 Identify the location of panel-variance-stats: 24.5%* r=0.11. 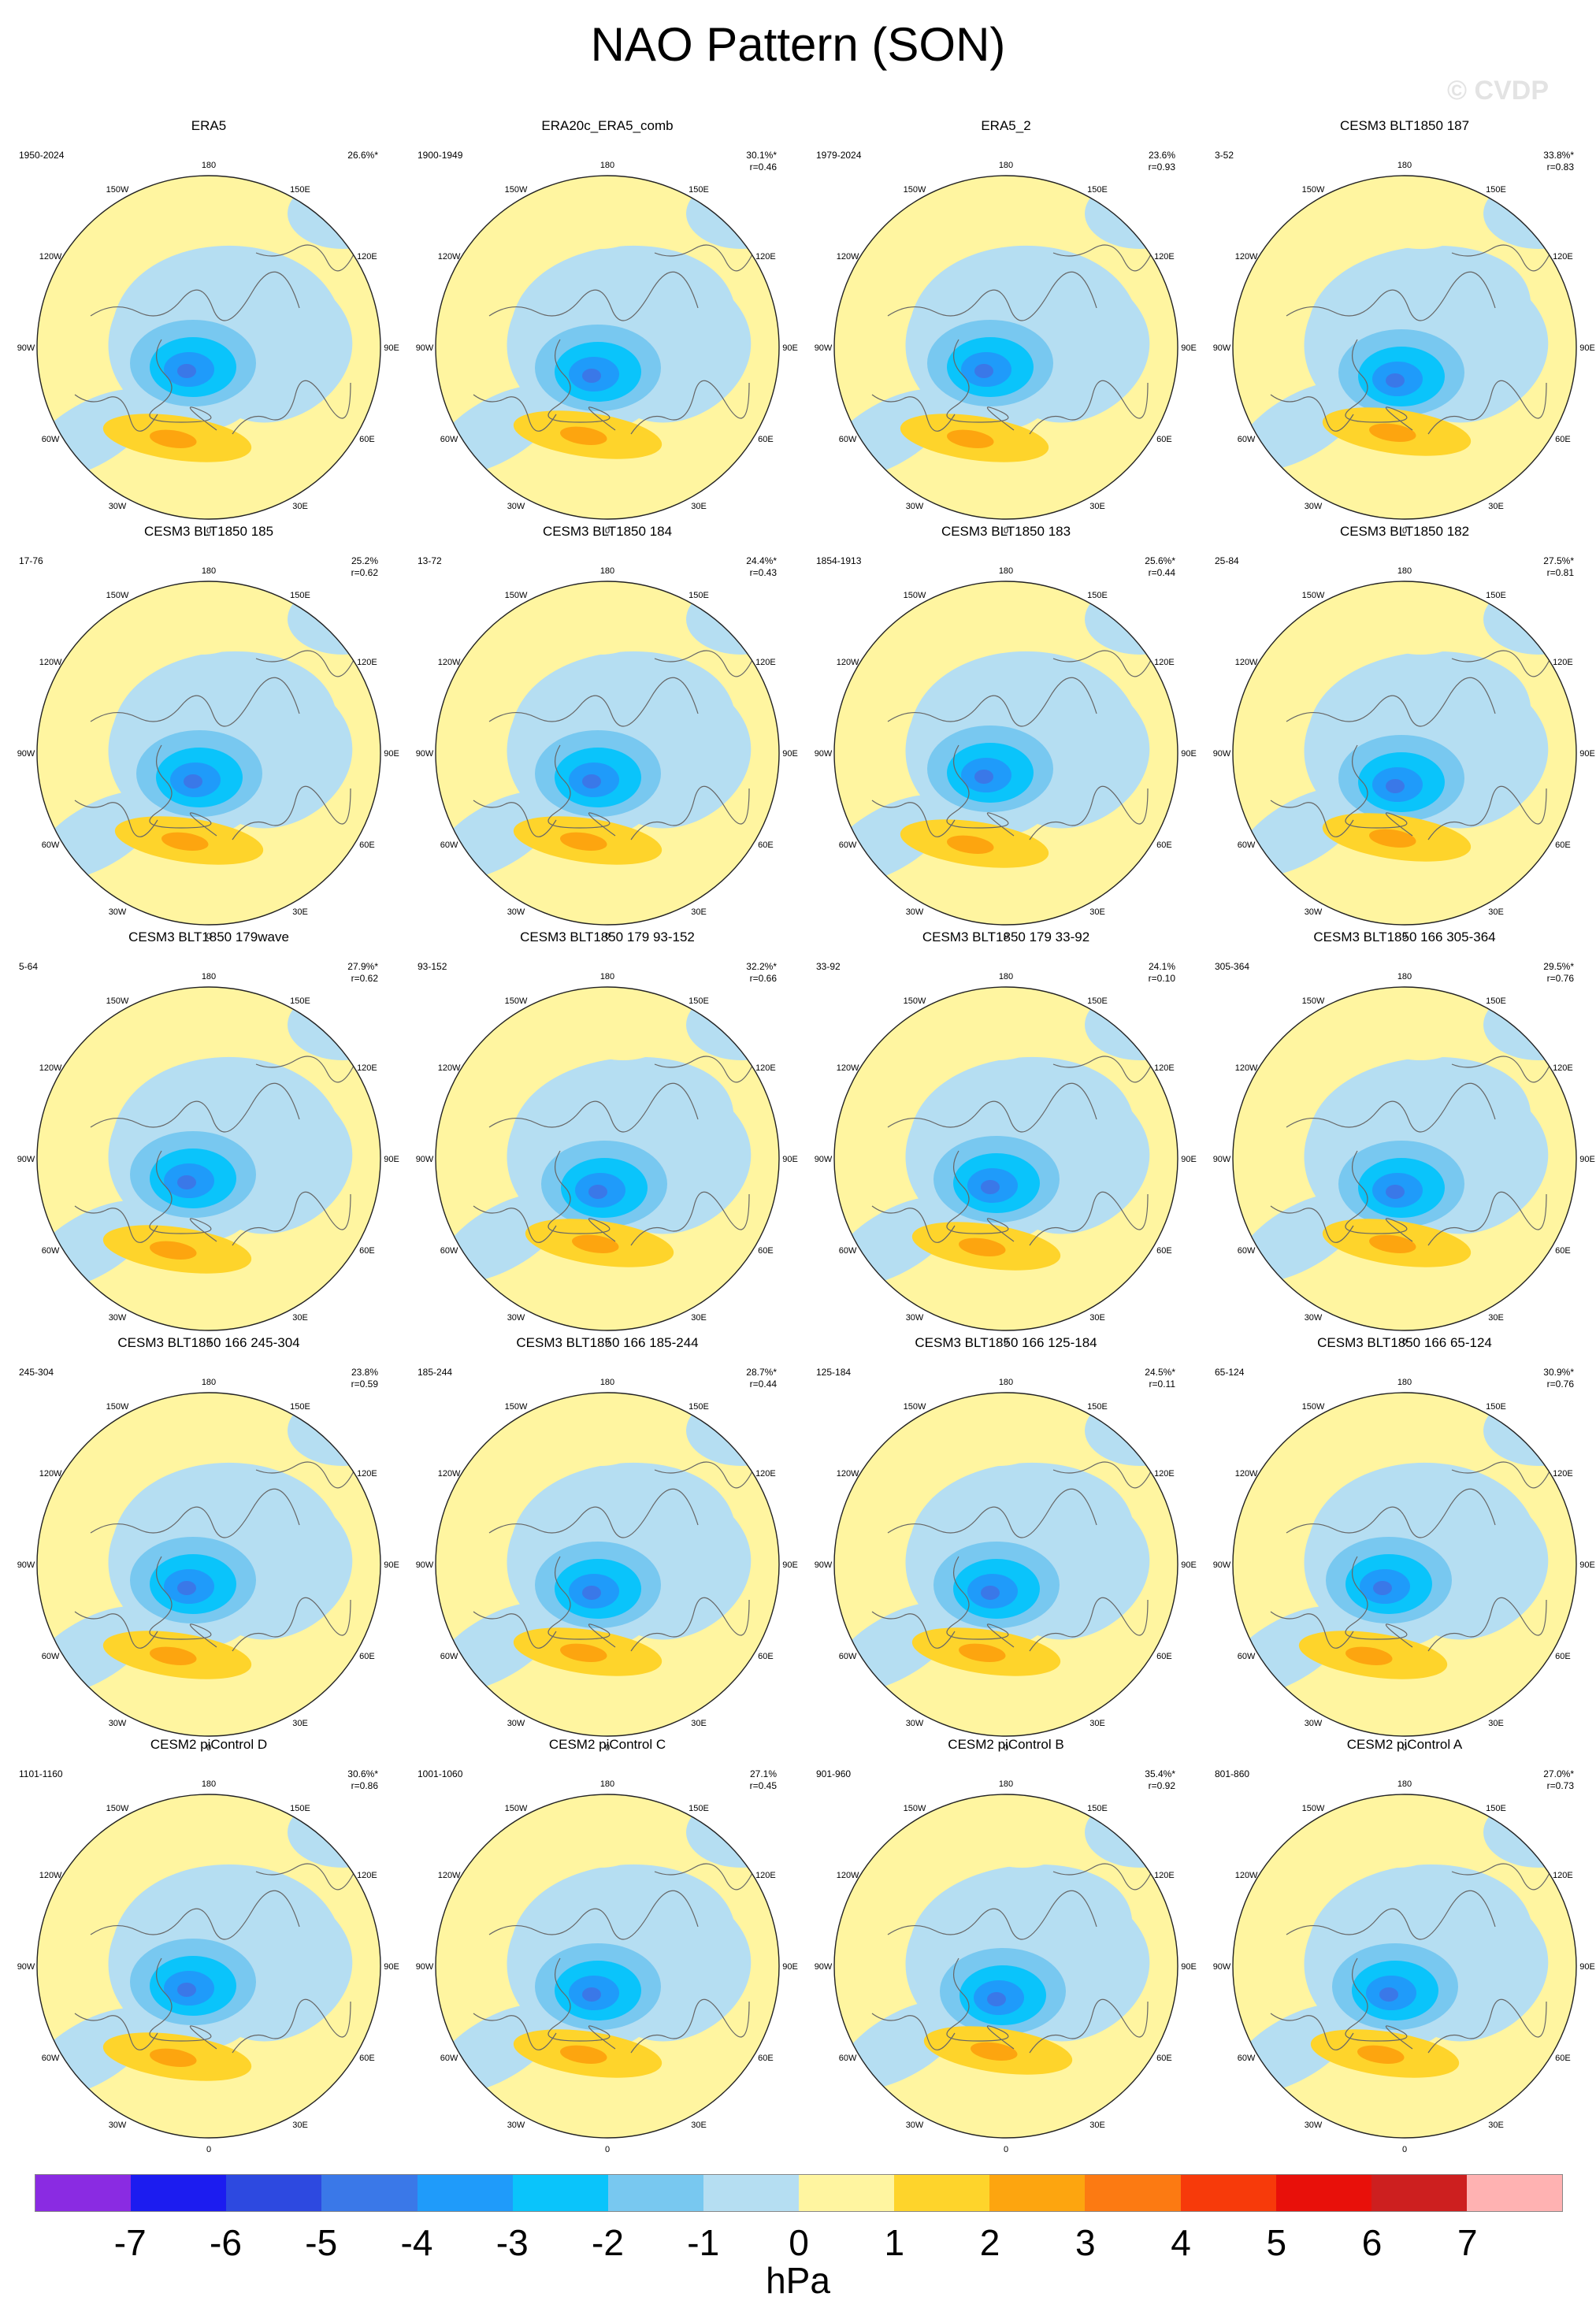
(1160, 1378).